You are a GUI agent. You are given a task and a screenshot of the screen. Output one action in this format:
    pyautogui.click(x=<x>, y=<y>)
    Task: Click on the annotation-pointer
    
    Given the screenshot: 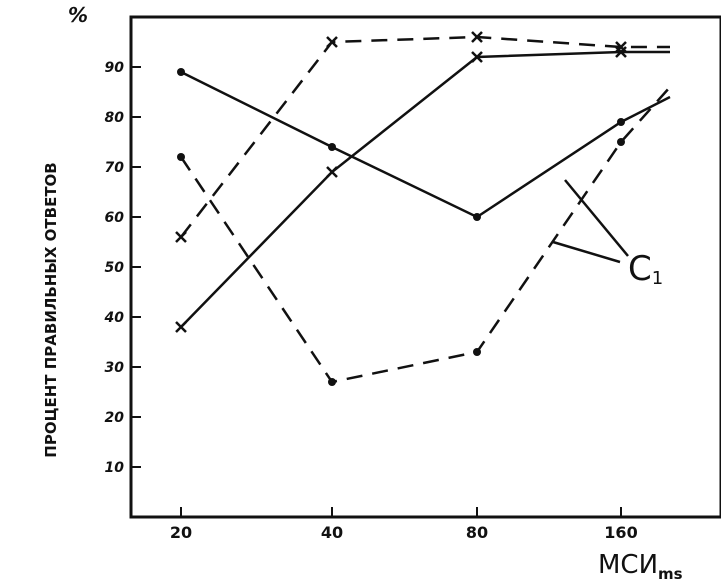 What is the action you would take?
    pyautogui.click(x=590, y=221)
    